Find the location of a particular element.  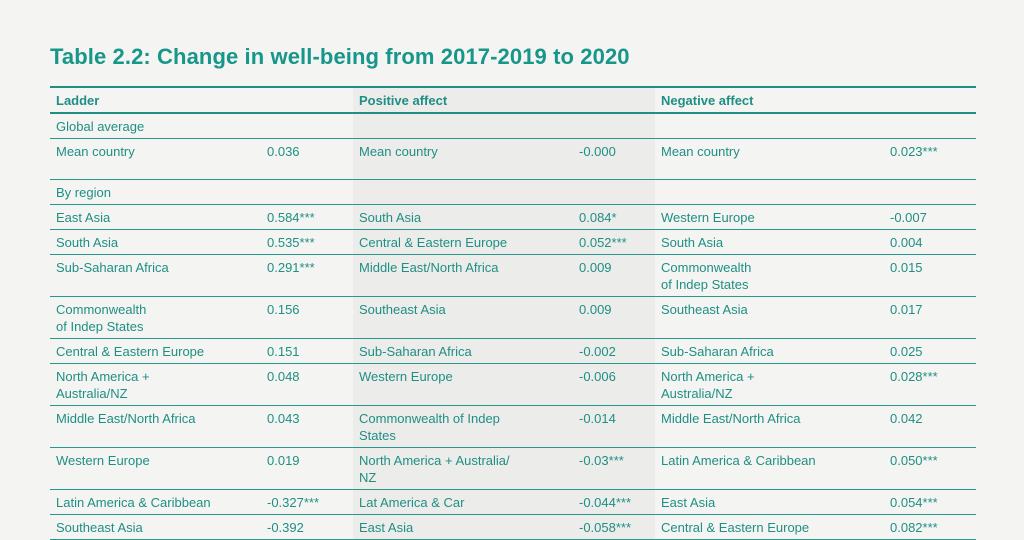

row-value: -0.014 is located at coordinates (597, 418).